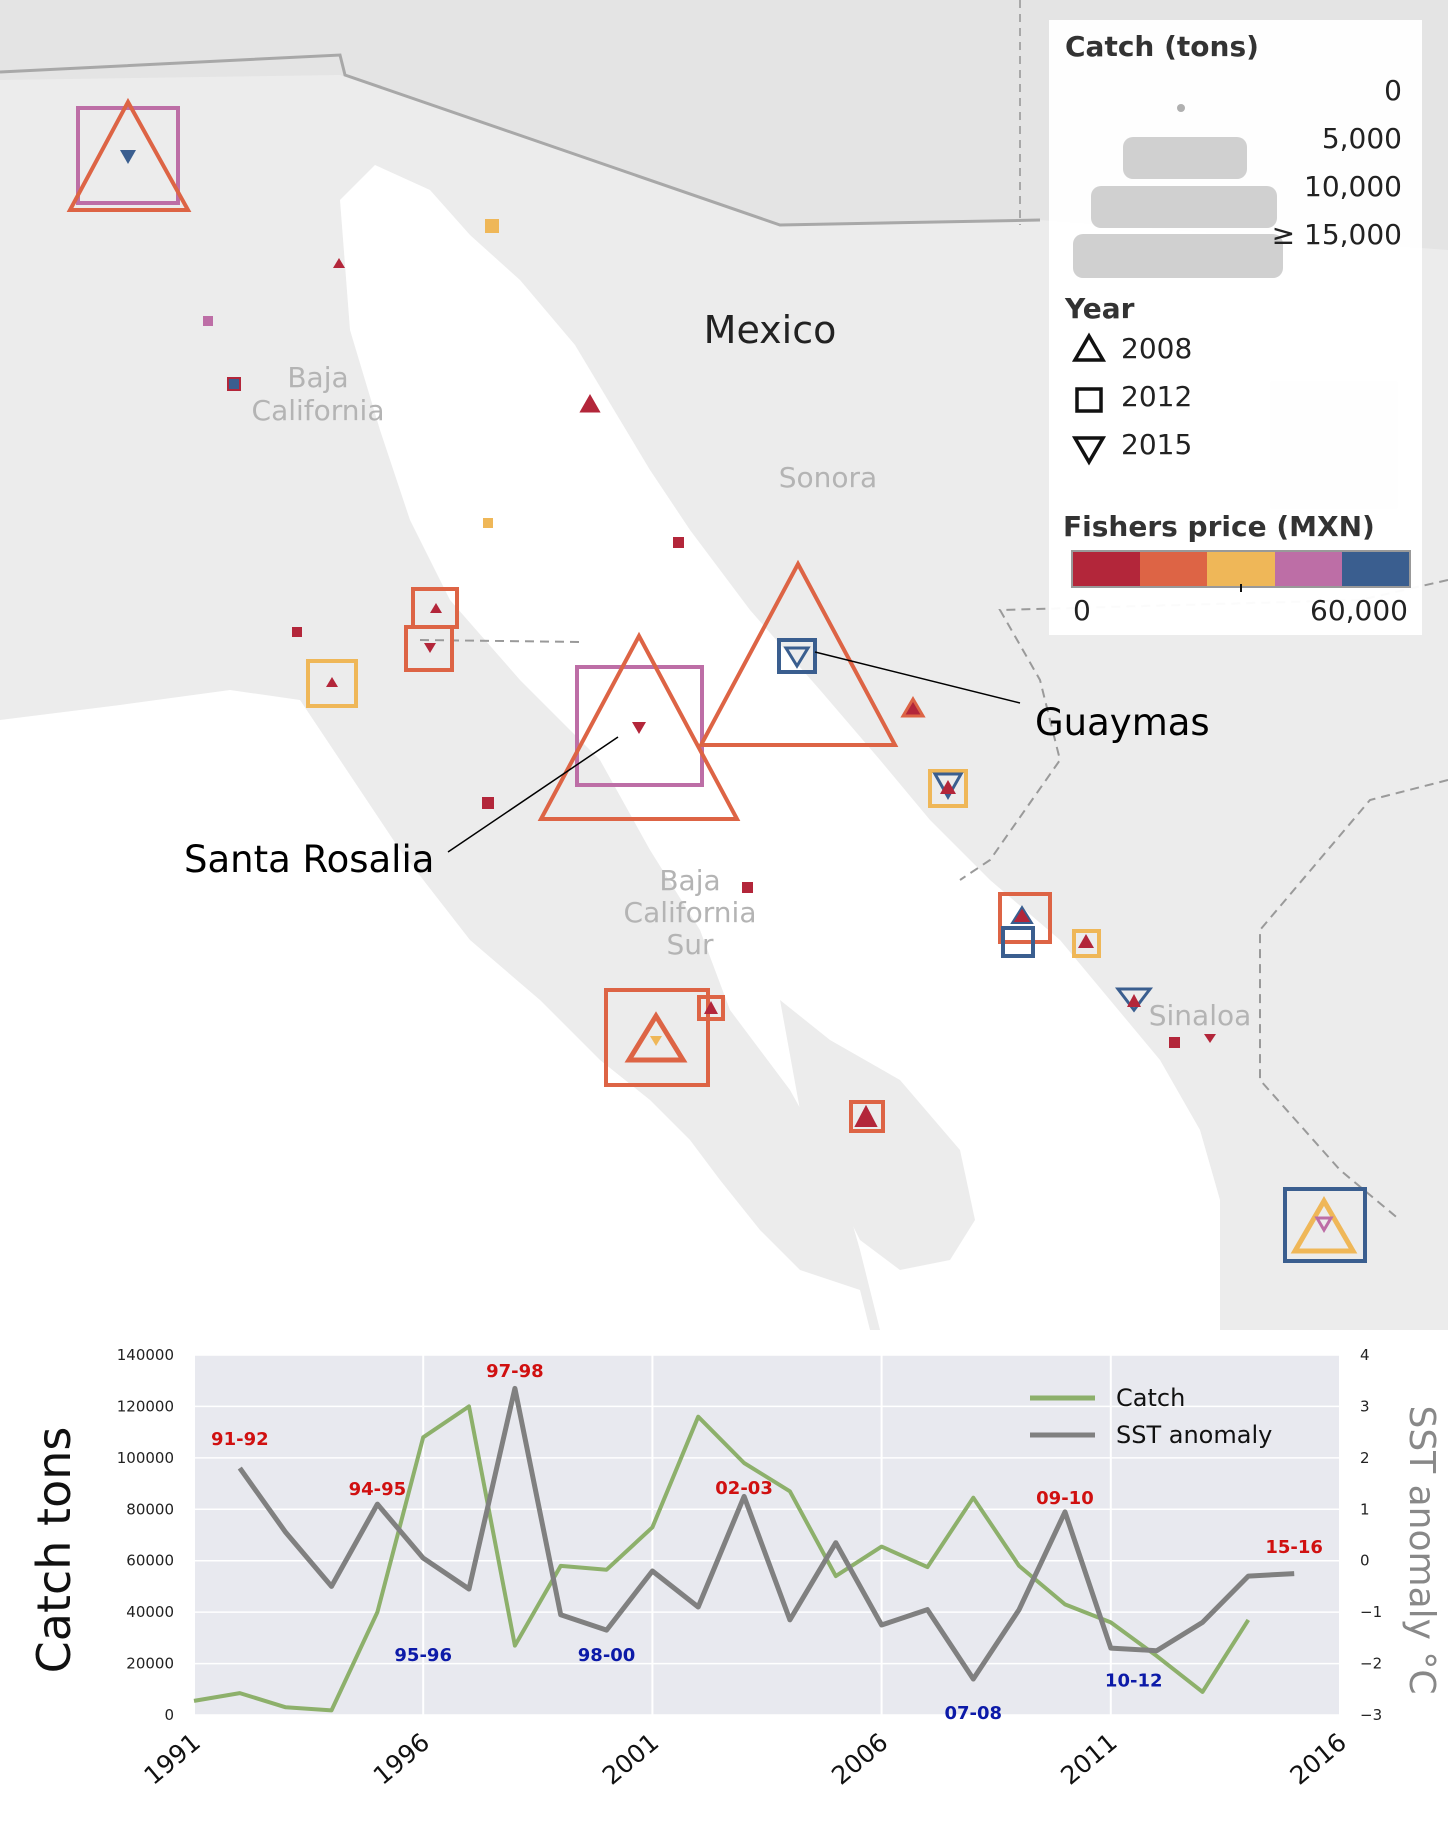 Image resolution: width=1448 pixels, height=1821 pixels. What do you see at coordinates (1200, 1015) in the screenshot?
I see `region-label-sinaloa: Sinaloa` at bounding box center [1200, 1015].